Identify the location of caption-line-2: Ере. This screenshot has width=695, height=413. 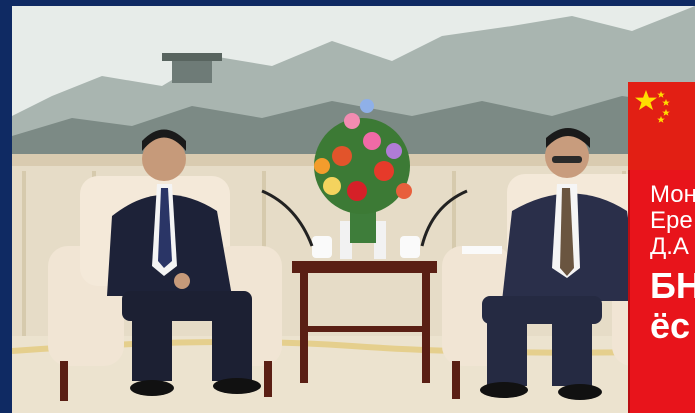
(671, 220).